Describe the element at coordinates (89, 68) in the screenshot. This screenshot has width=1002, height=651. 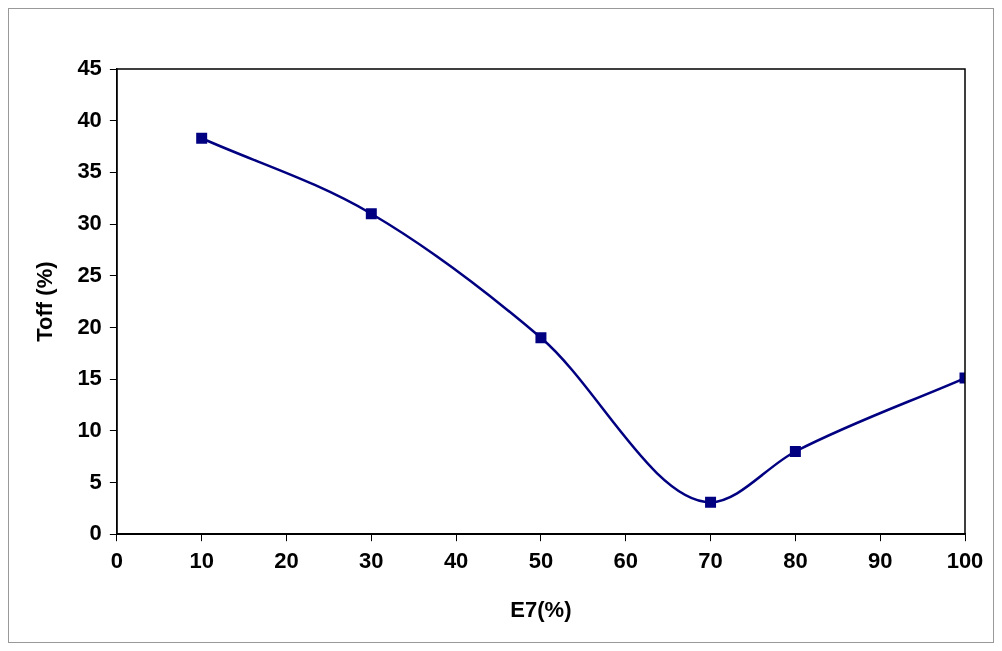
I see `y-tick-label: 45` at that location.